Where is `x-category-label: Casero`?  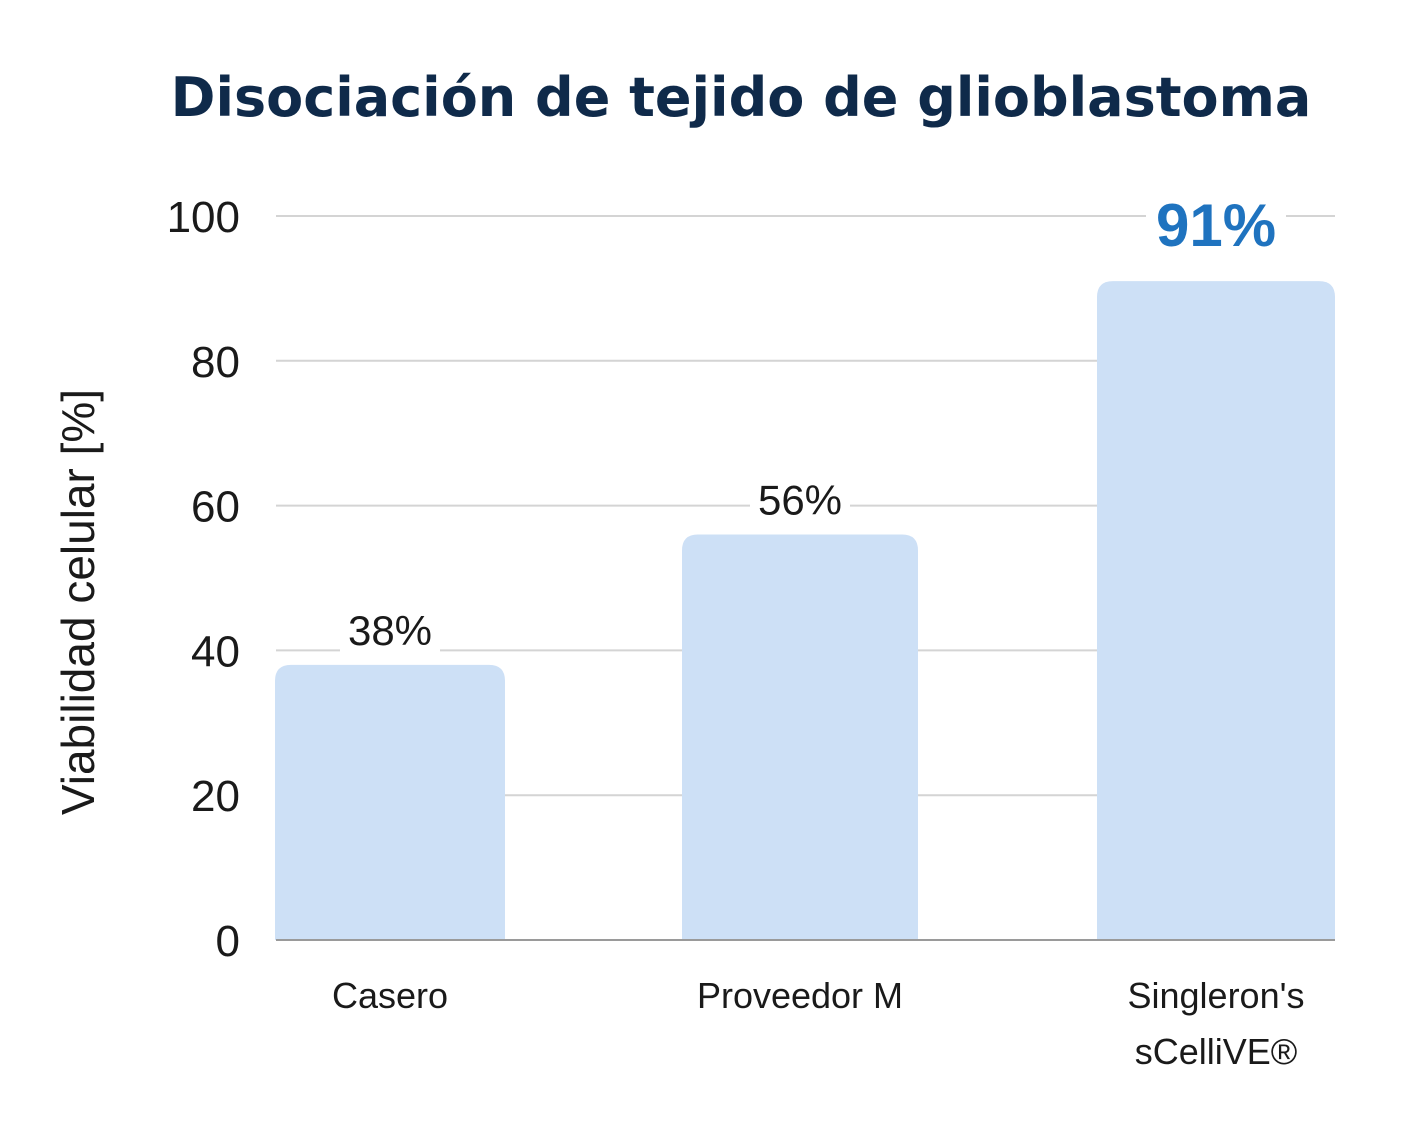
x-category-label: Casero is located at coordinates (390, 995).